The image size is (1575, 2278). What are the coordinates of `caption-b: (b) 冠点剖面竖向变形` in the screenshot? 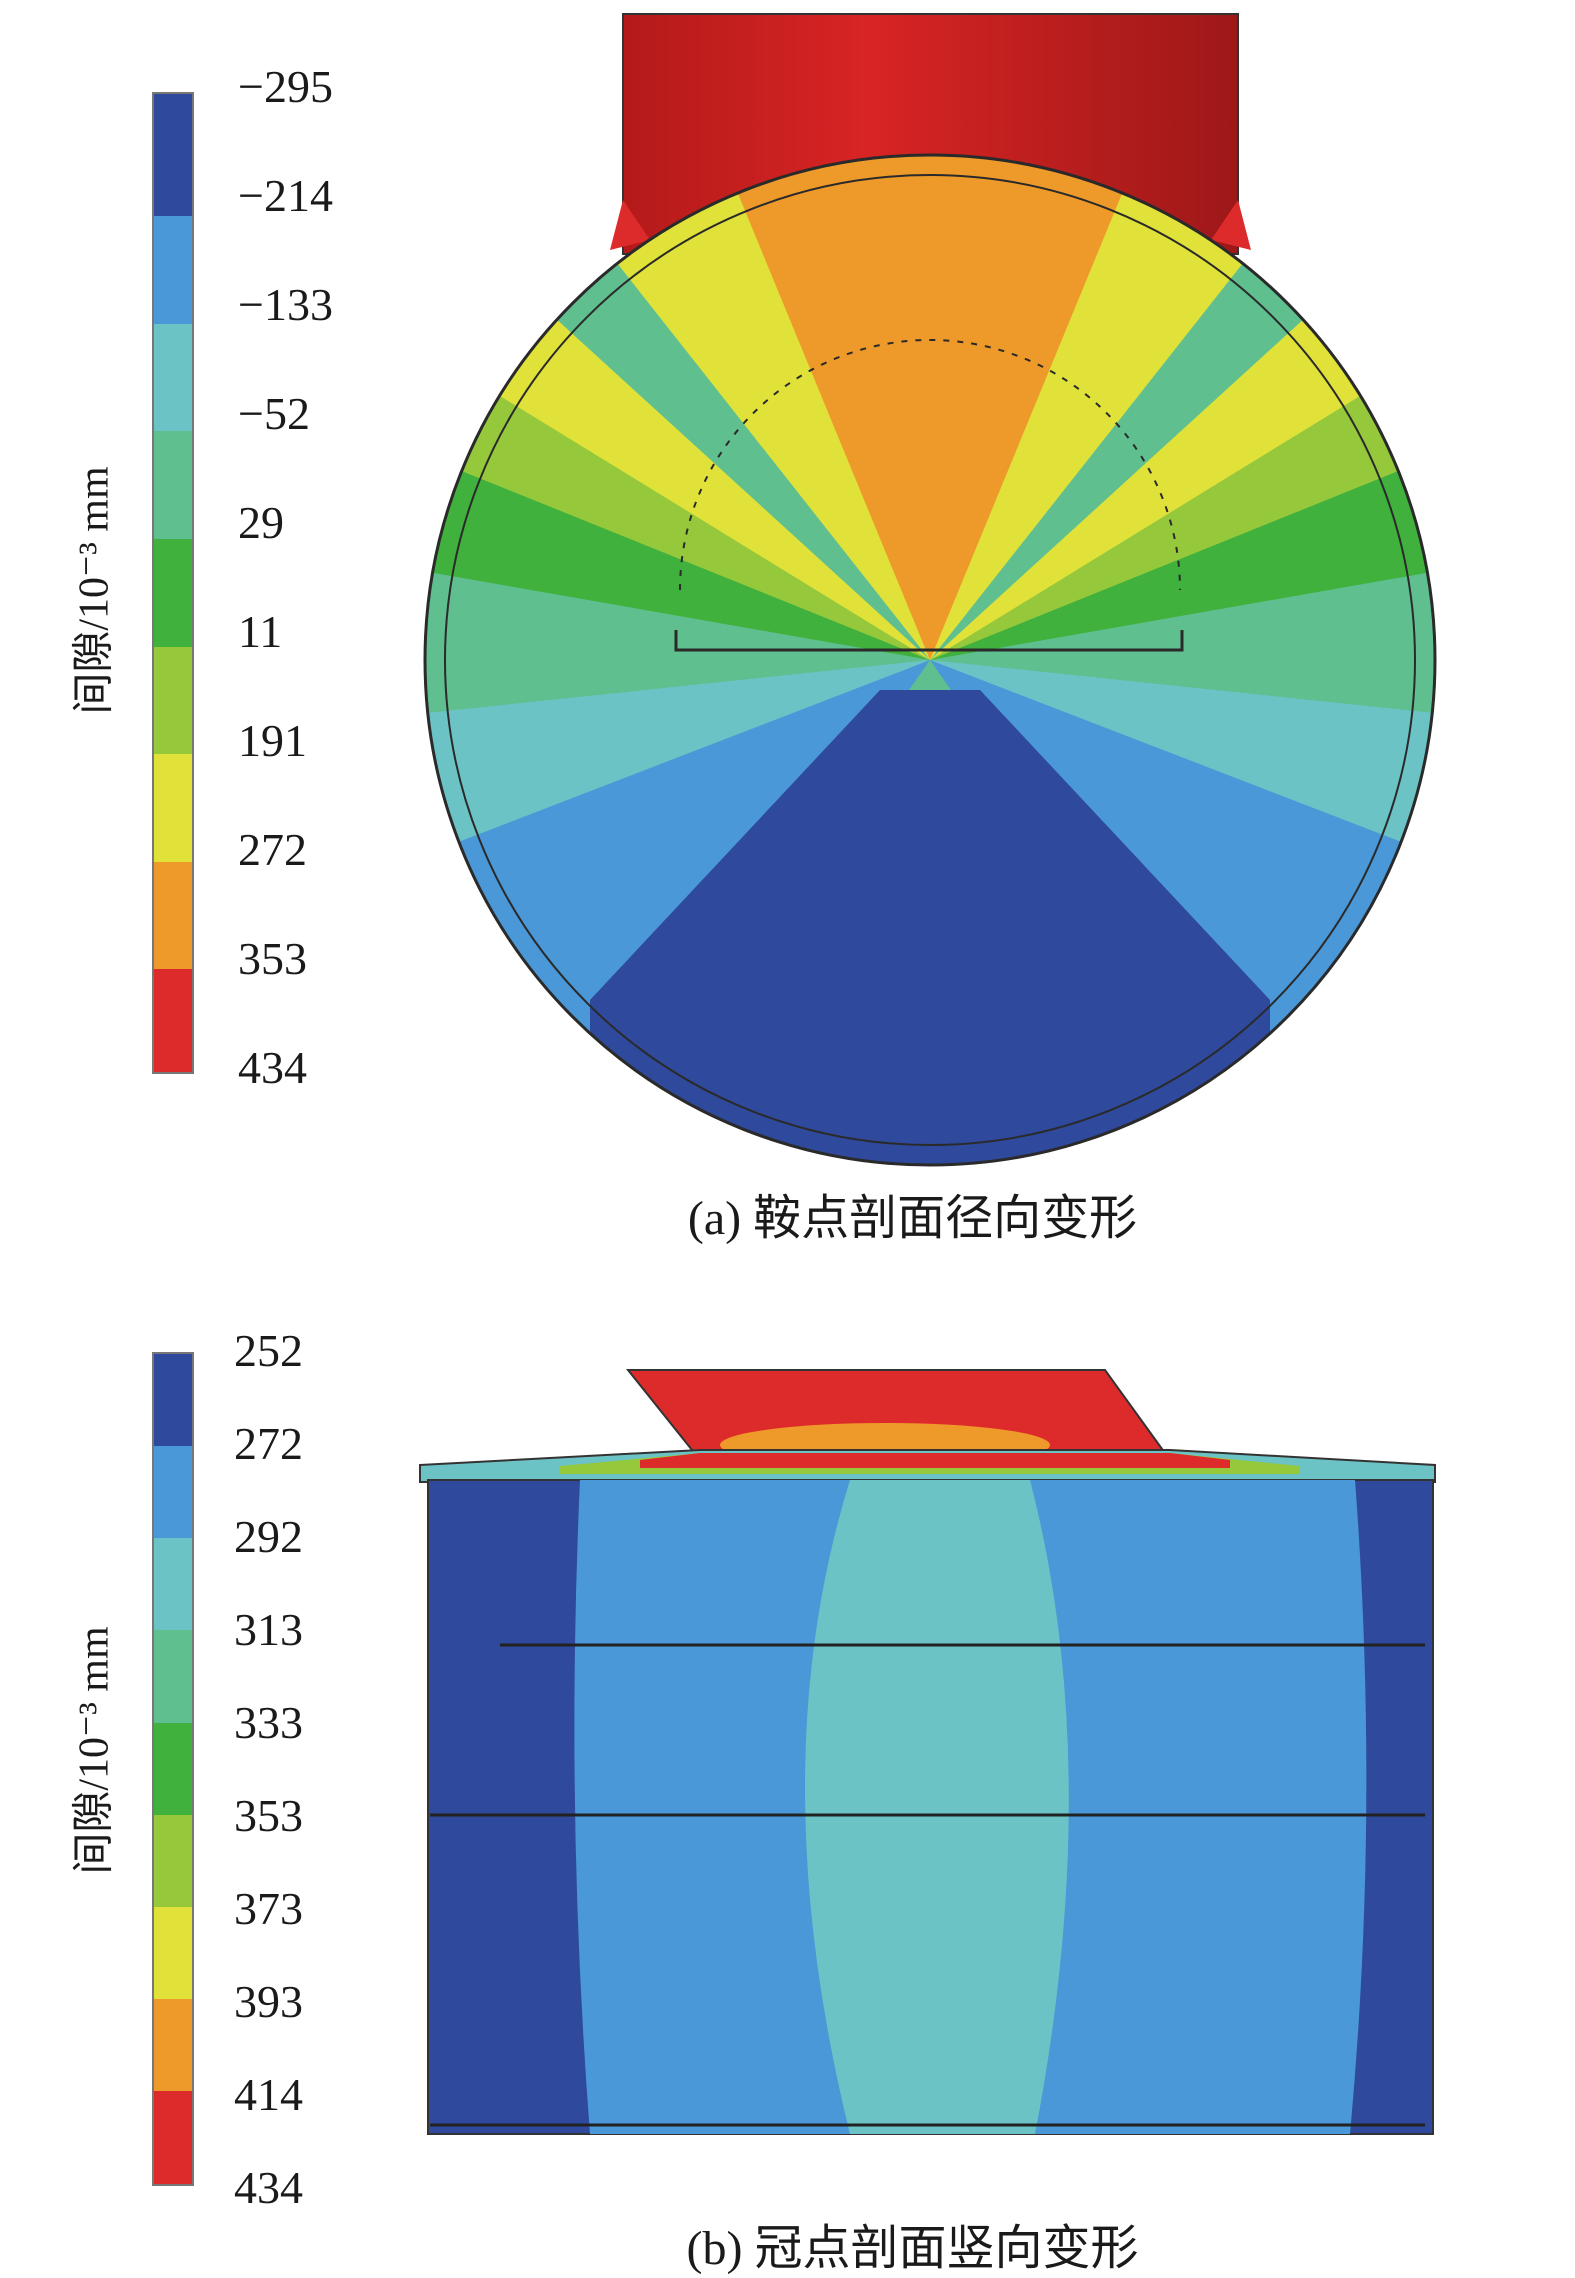 It's located at (912, 2248).